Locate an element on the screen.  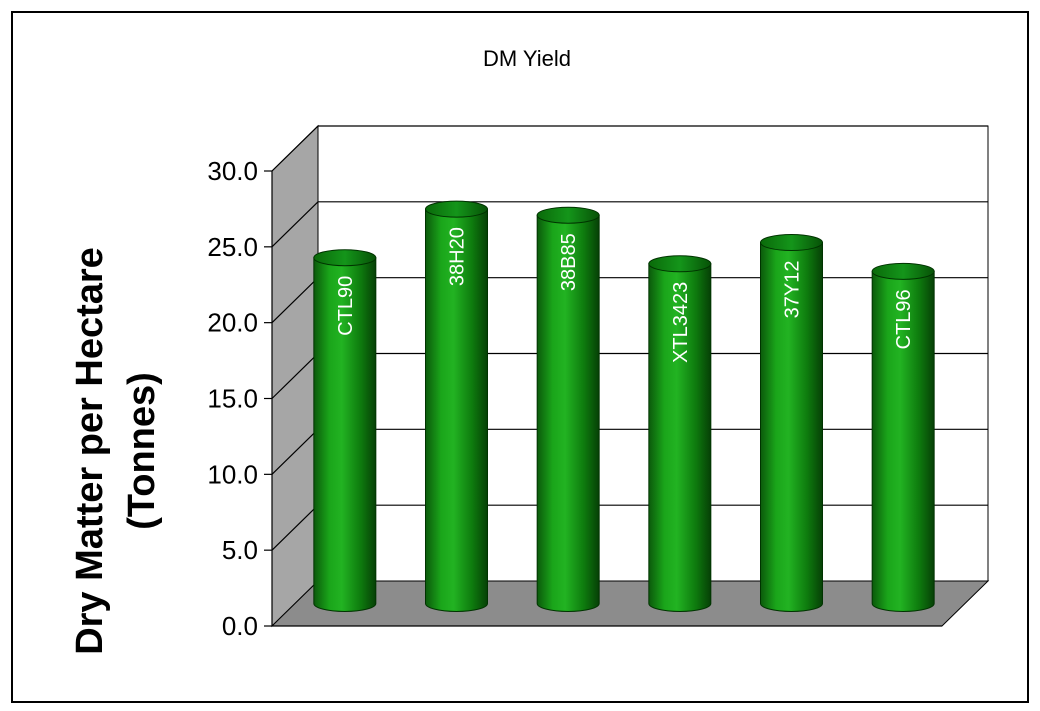
bar-top-XTL3423 is located at coordinates (680, 264).